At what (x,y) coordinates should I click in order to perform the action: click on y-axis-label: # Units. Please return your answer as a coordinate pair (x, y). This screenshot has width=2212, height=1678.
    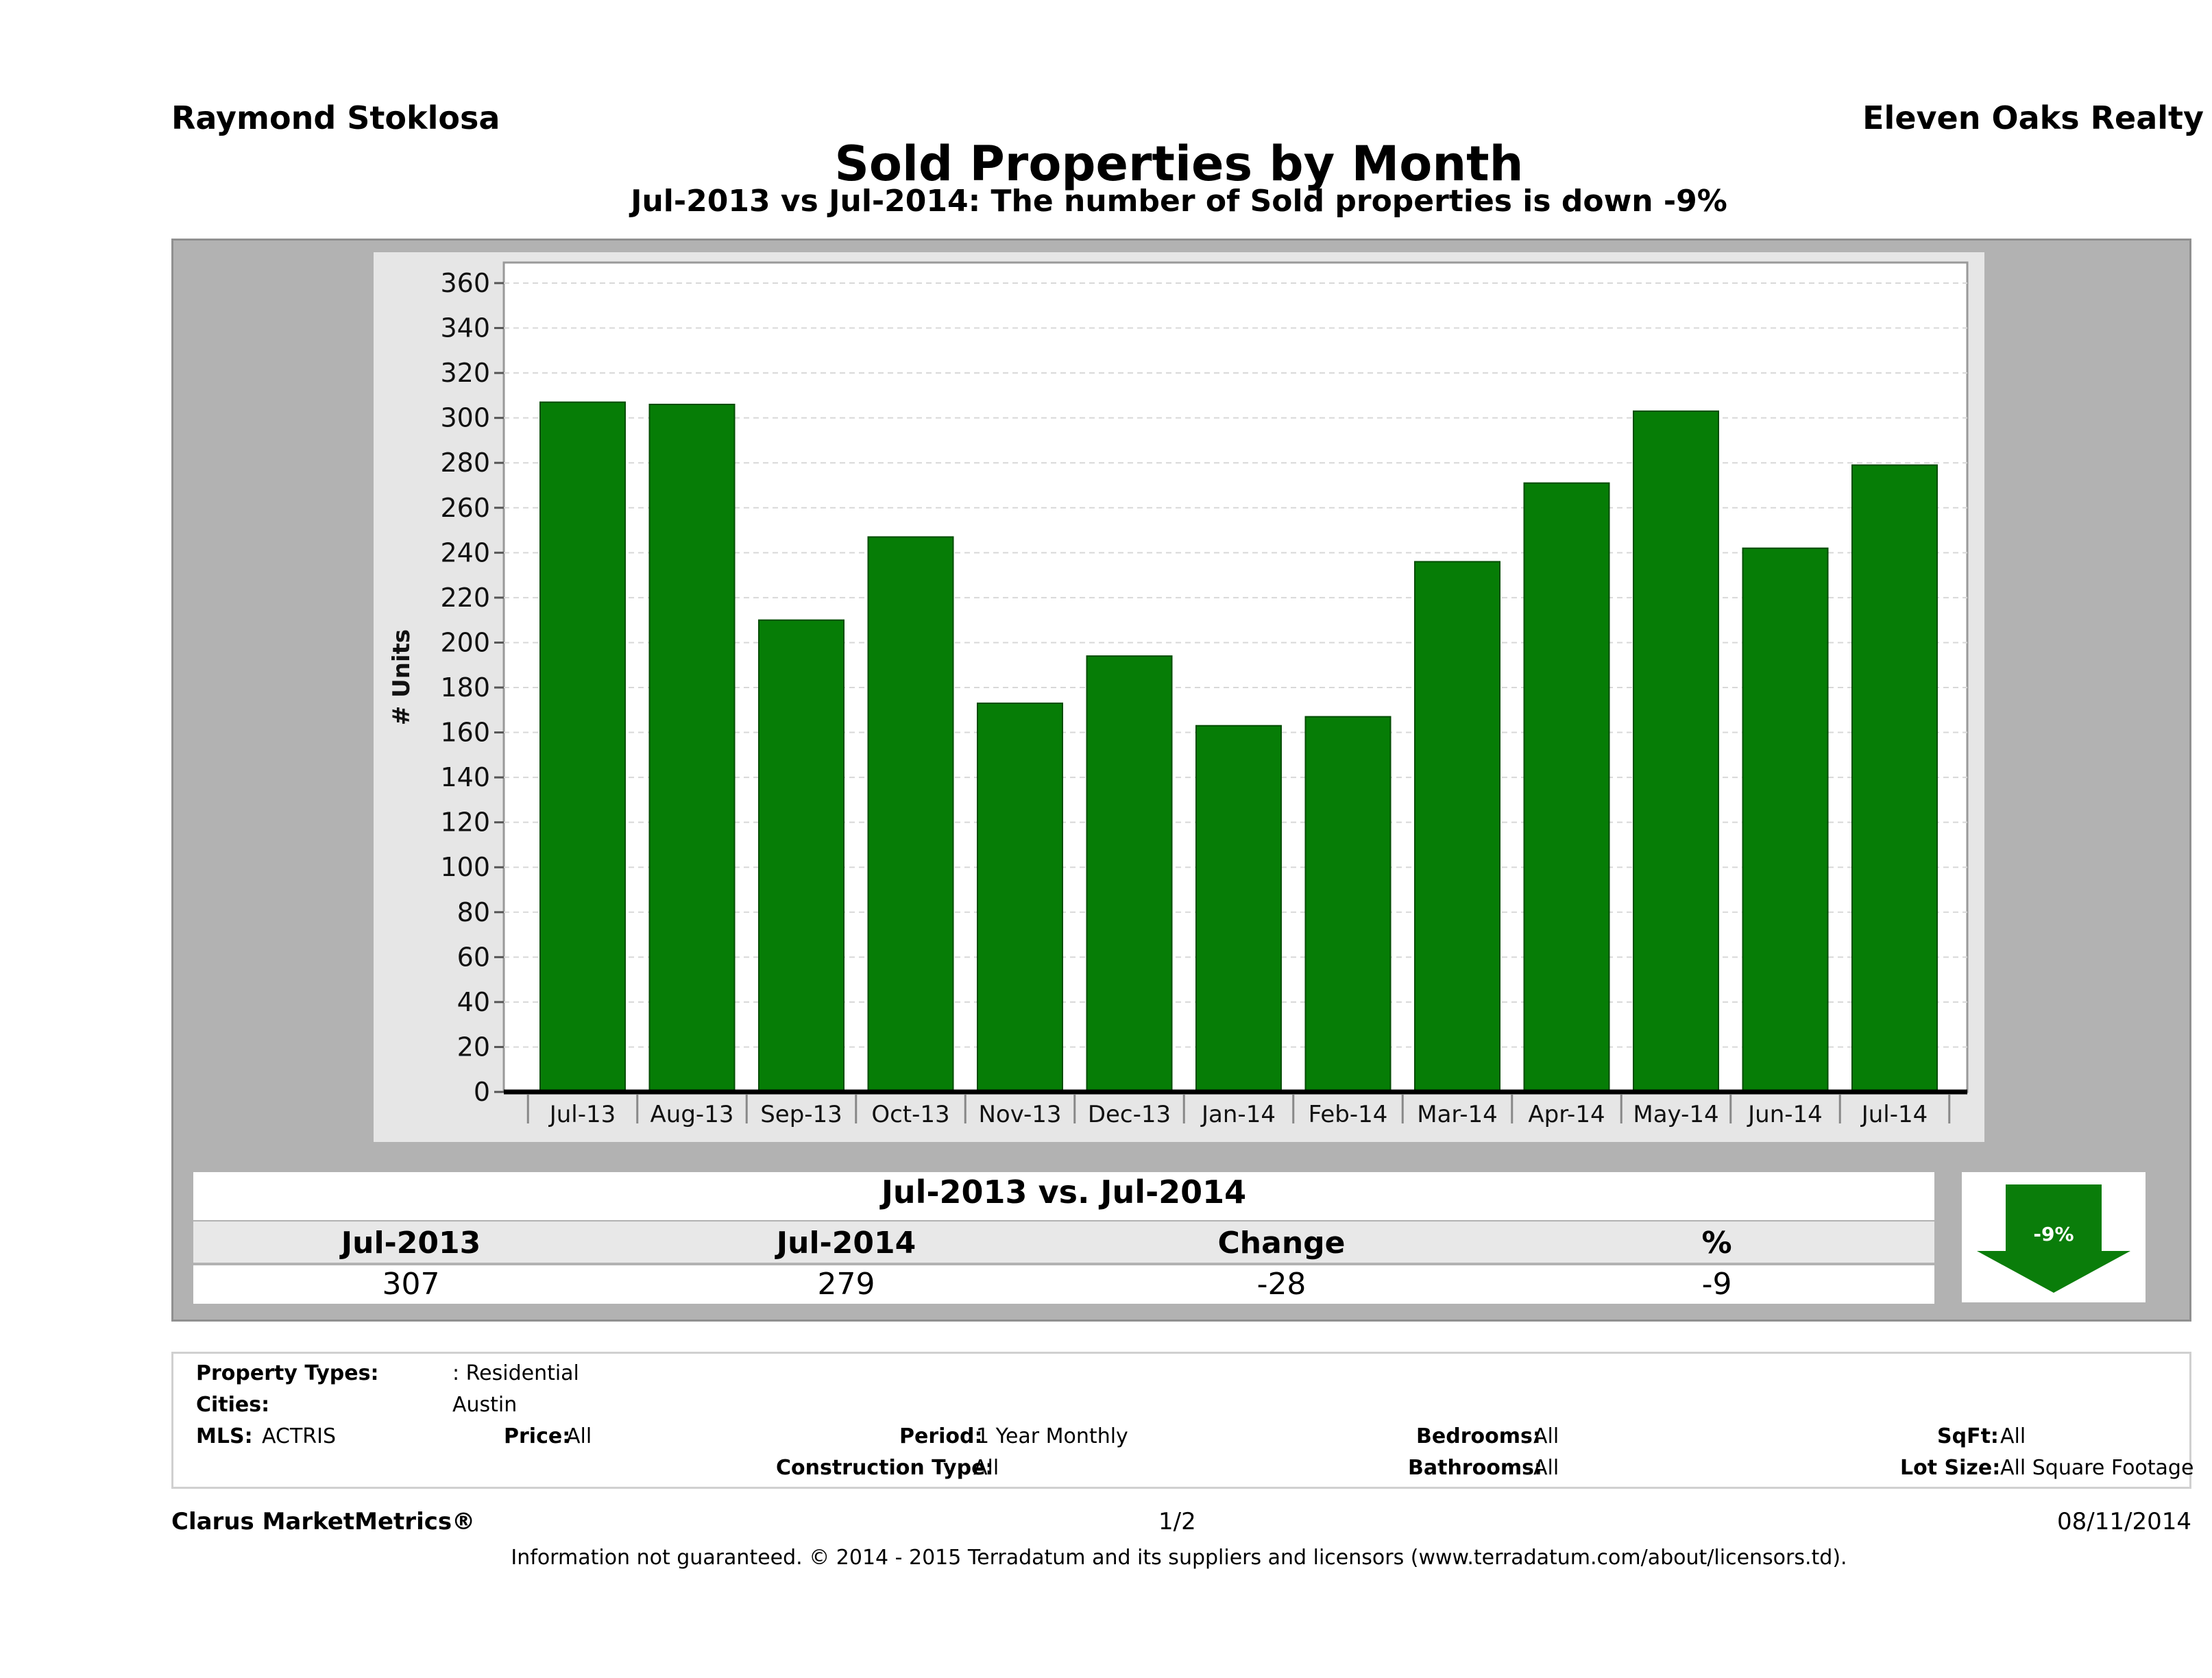
    Looking at the image, I should click on (402, 677).